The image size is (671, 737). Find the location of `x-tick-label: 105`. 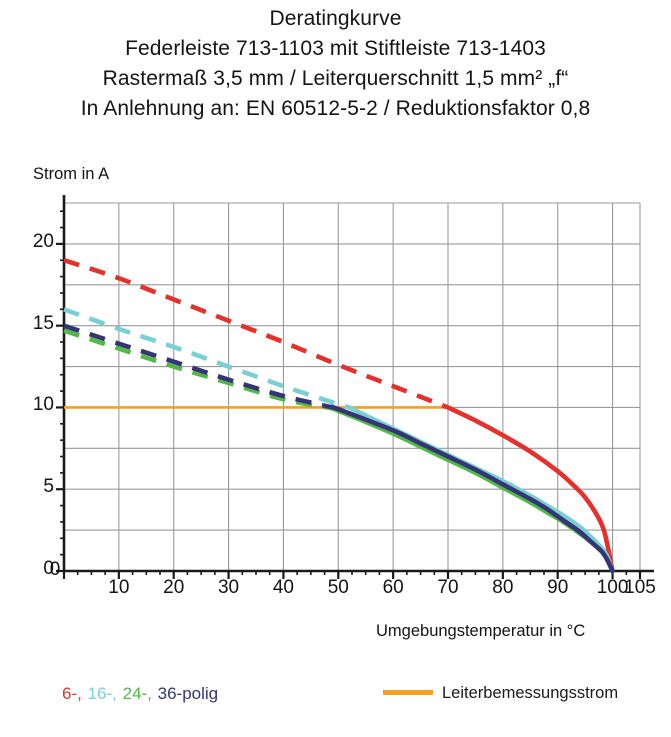

x-tick-label: 105 is located at coordinates (640, 587).